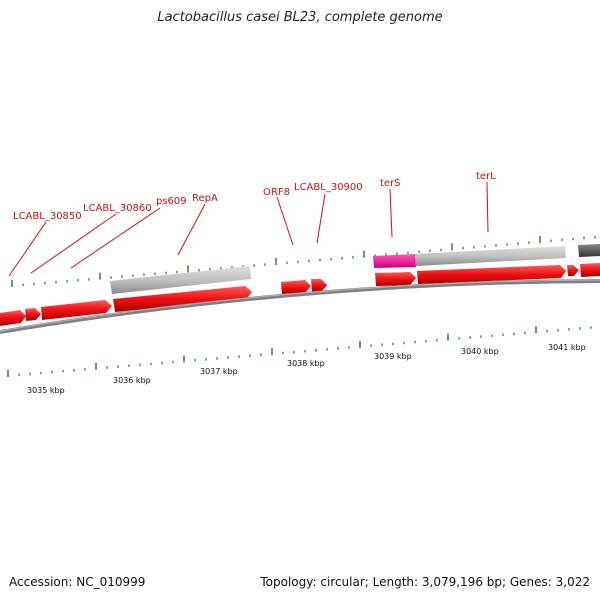 The width and height of the screenshot is (600, 600). What do you see at coordinates (306, 363) in the screenshot?
I see `scale-label-3038: 3038 kbp` at bounding box center [306, 363].